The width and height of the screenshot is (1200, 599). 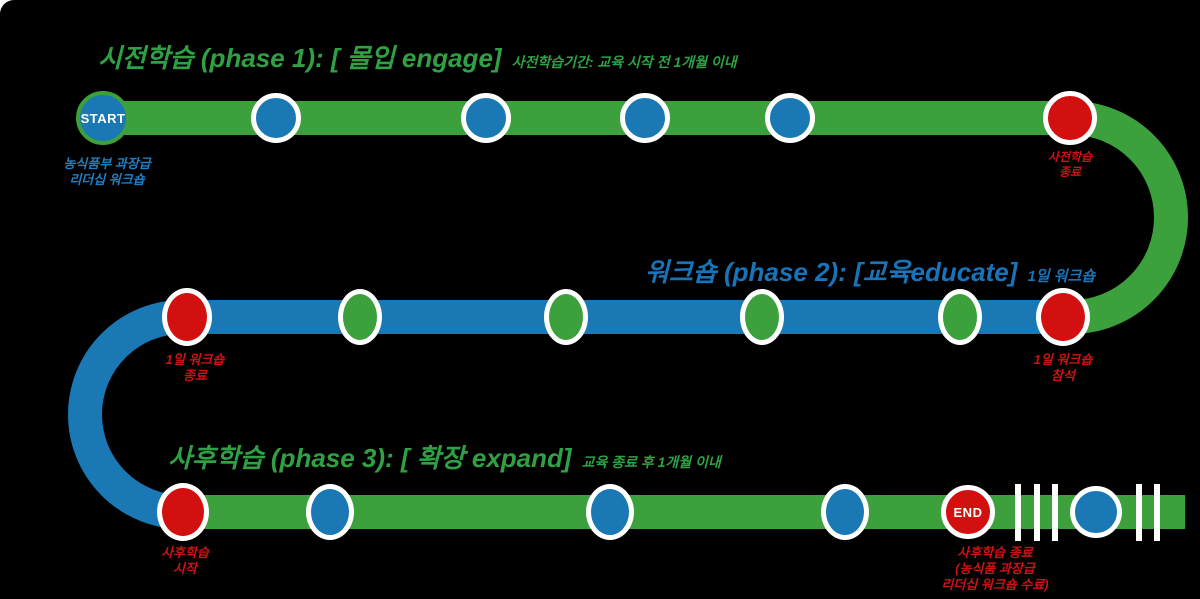 I want to click on phase1-end-caption: 사전학습 종료, so click(x=1070, y=164).